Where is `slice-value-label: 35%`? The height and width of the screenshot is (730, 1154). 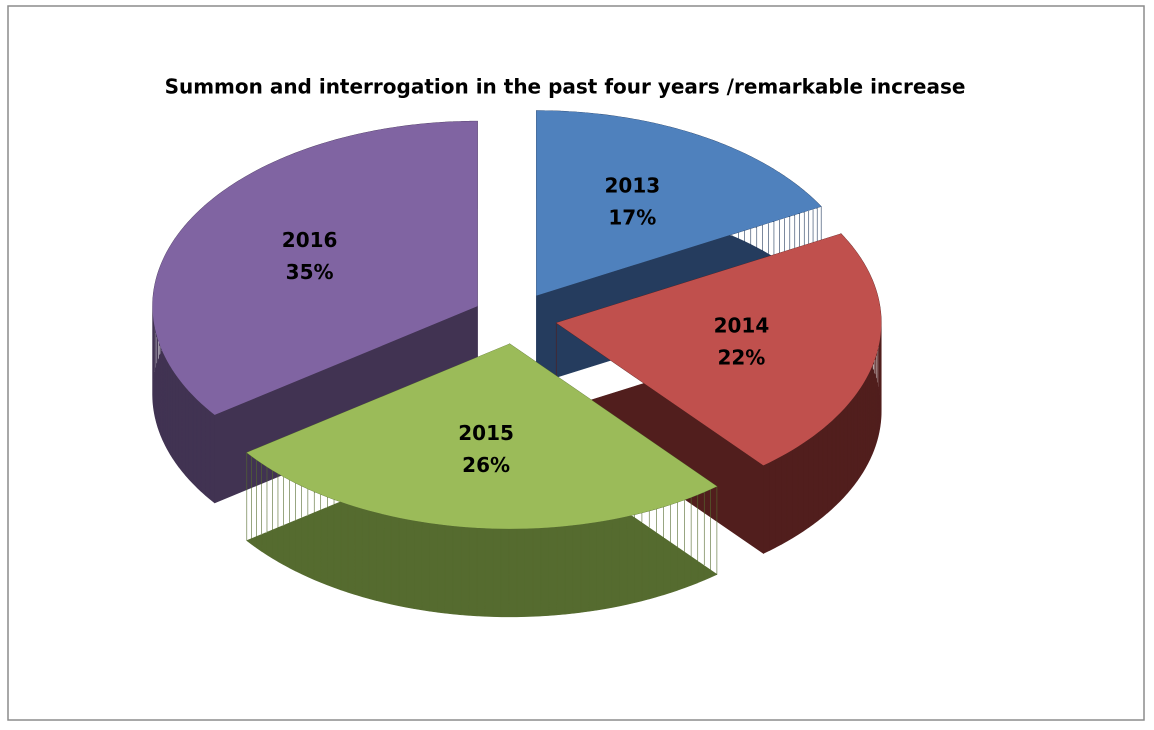 slice-value-label: 35% is located at coordinates (310, 272).